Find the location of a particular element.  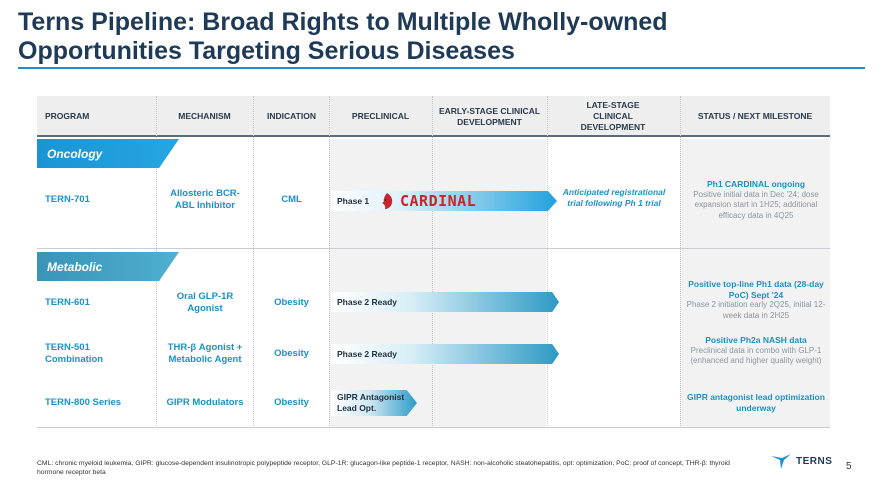

mechanism-tern-800: GIPR Modulators is located at coordinates (205, 402).